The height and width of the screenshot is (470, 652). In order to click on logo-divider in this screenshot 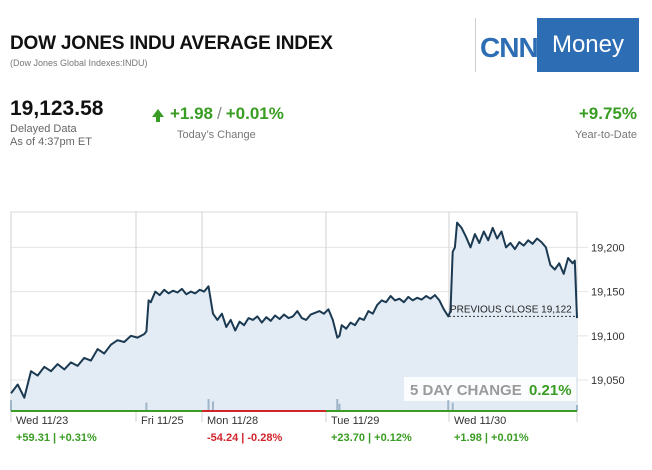, I will do `click(475, 45)`.